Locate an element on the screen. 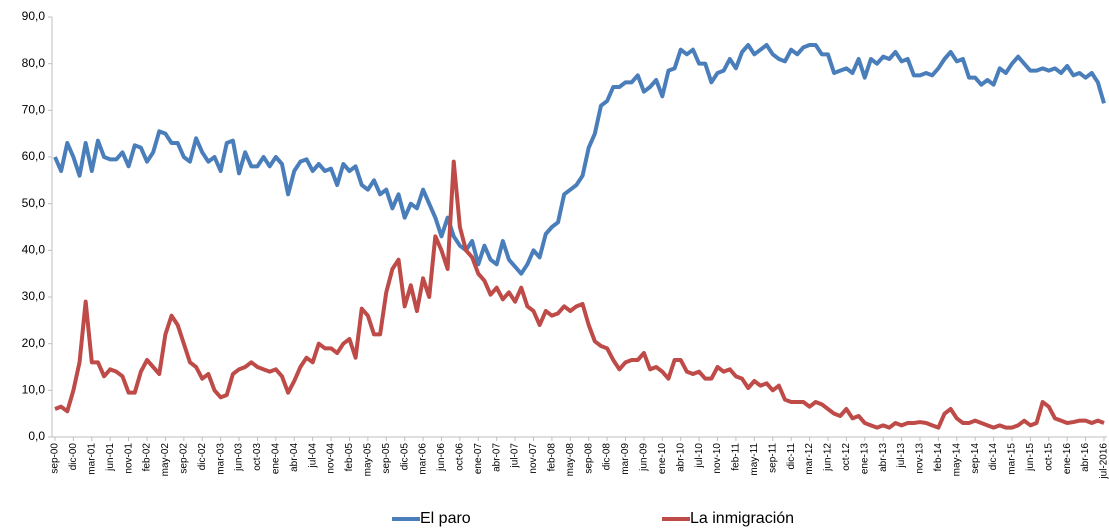 The image size is (1109, 531). y-tick-label: 10,0 is located at coordinates (34, 390).